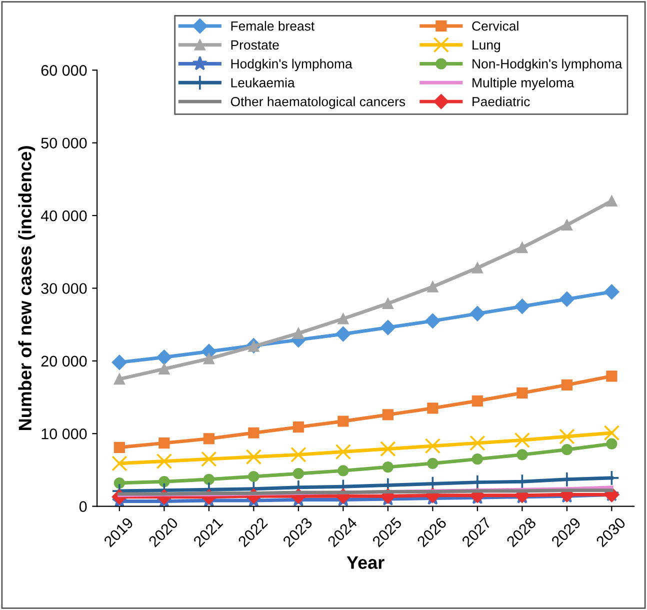 The width and height of the screenshot is (647, 610). Describe the element at coordinates (495, 26) in the screenshot. I see `legend-label: Cervical` at that location.